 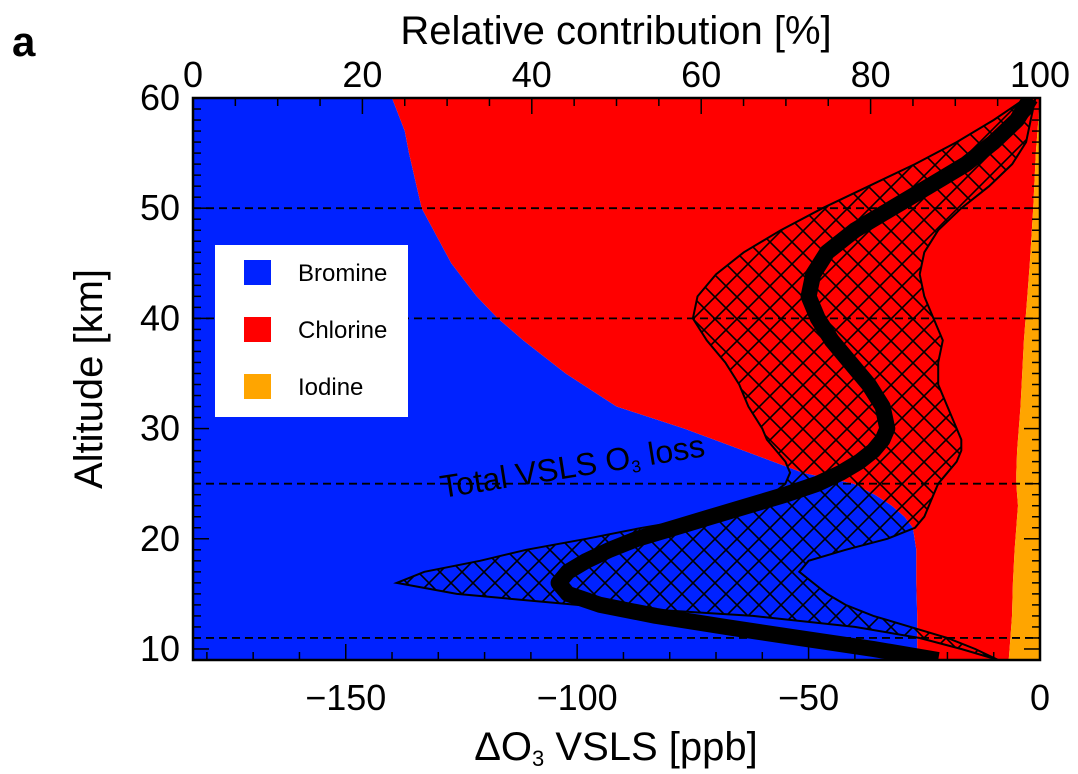 I want to click on y-tick-labels: 10 20 30 40 50 60, so click(x=160, y=373).